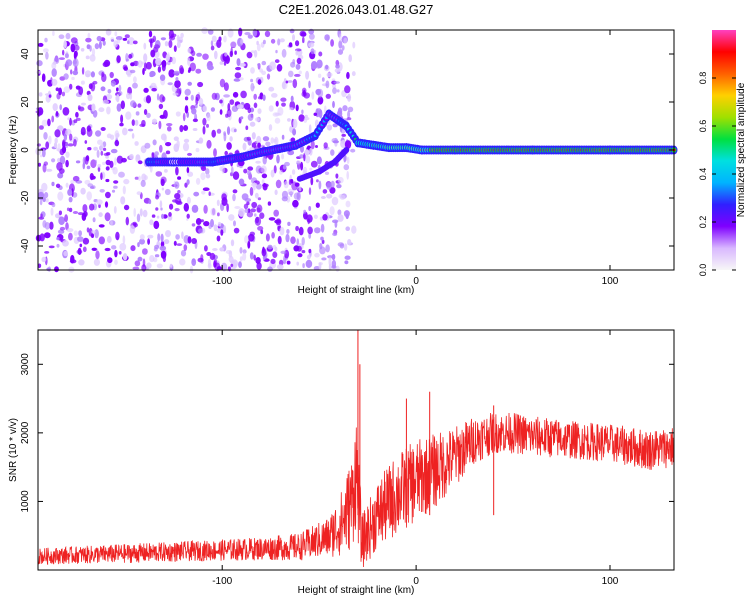 The width and height of the screenshot is (750, 600). What do you see at coordinates (25, 364) in the screenshot?
I see `y-tick-label: 3000` at bounding box center [25, 364].